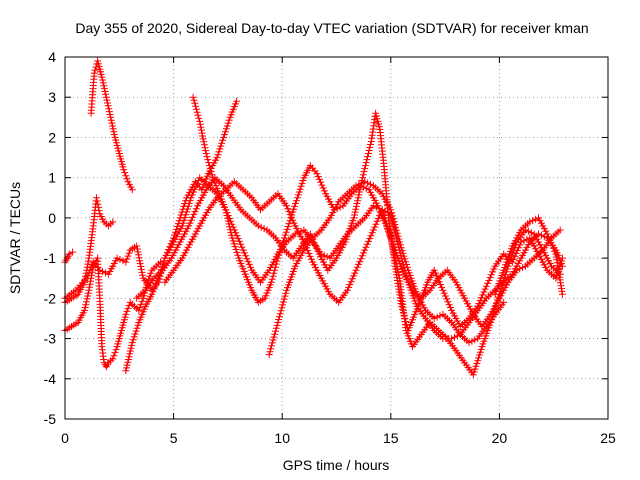 The image size is (640, 480). I want to click on y-tick-label: -2, so click(50, 298).